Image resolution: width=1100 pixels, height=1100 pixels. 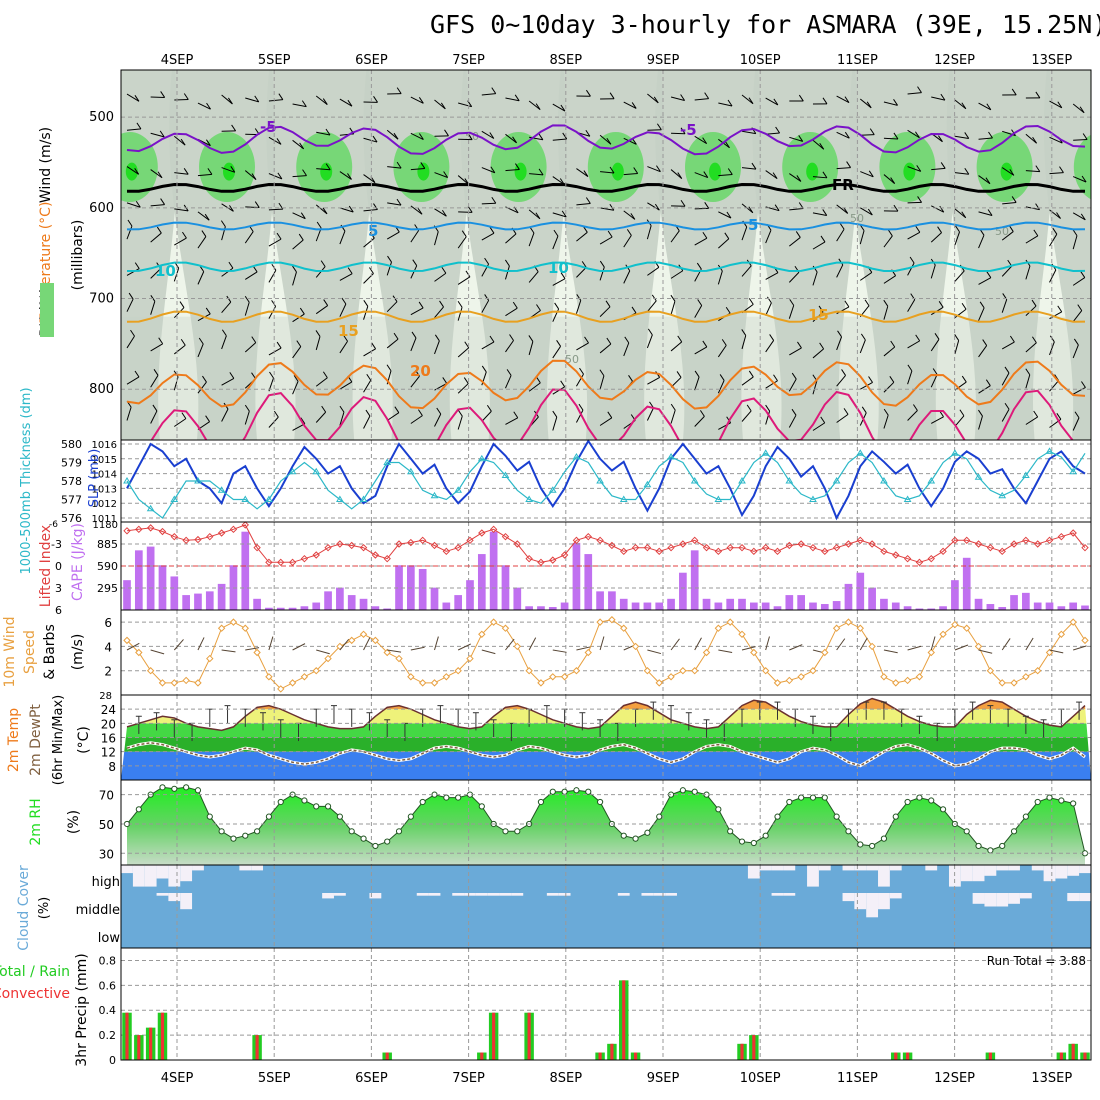 What do you see at coordinates (606, 744) in the screenshot?
I see `temp-band` at bounding box center [606, 744].